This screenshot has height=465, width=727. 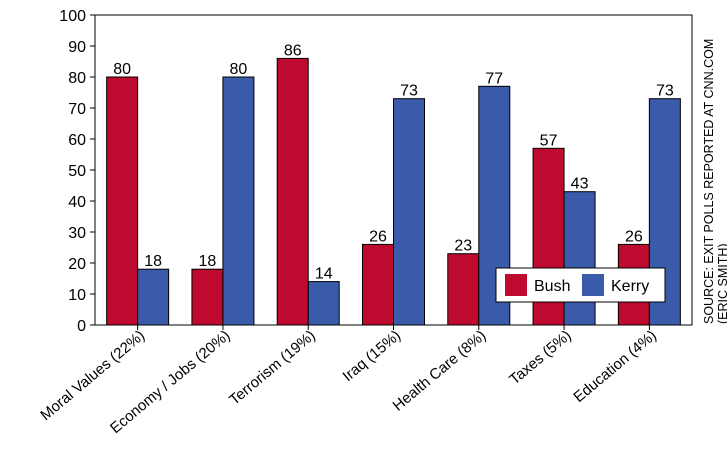 I want to click on data-label-kerry: 18, so click(x=153, y=261).